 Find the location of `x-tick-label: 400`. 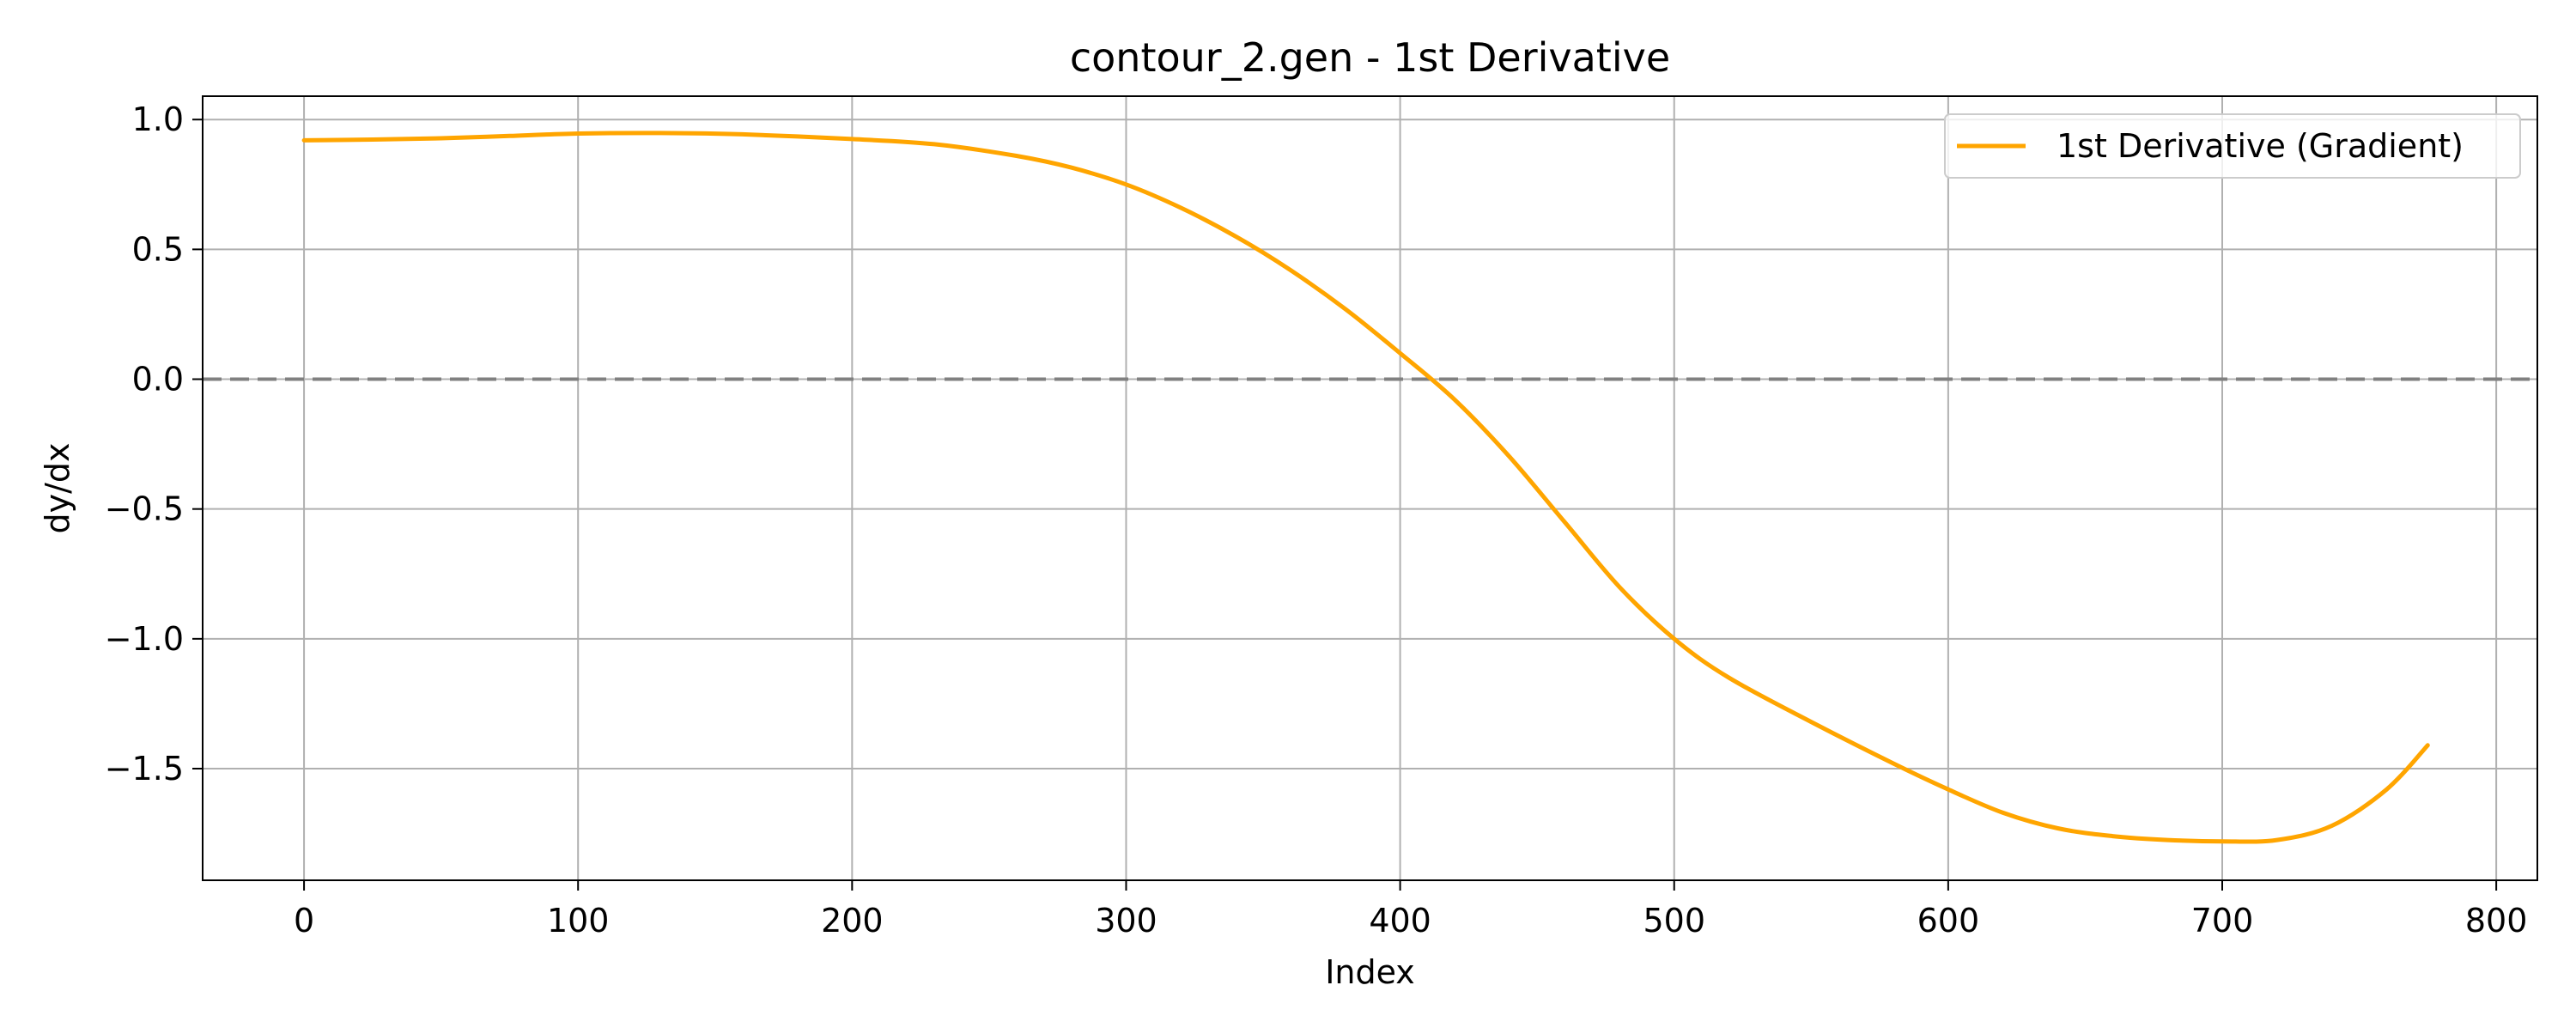

x-tick-label: 400 is located at coordinates (1400, 921).